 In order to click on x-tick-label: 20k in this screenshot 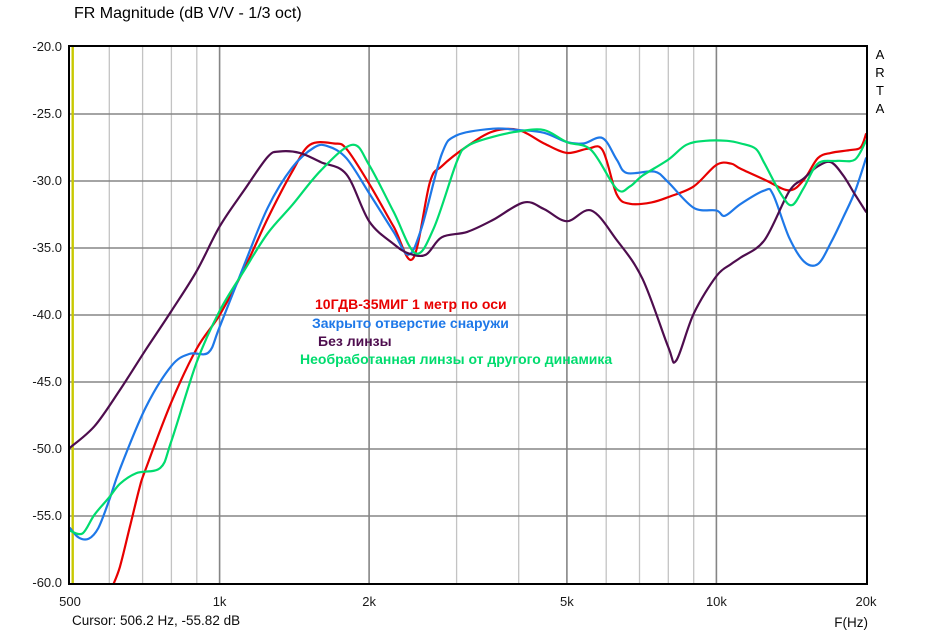, I will do `click(866, 601)`.